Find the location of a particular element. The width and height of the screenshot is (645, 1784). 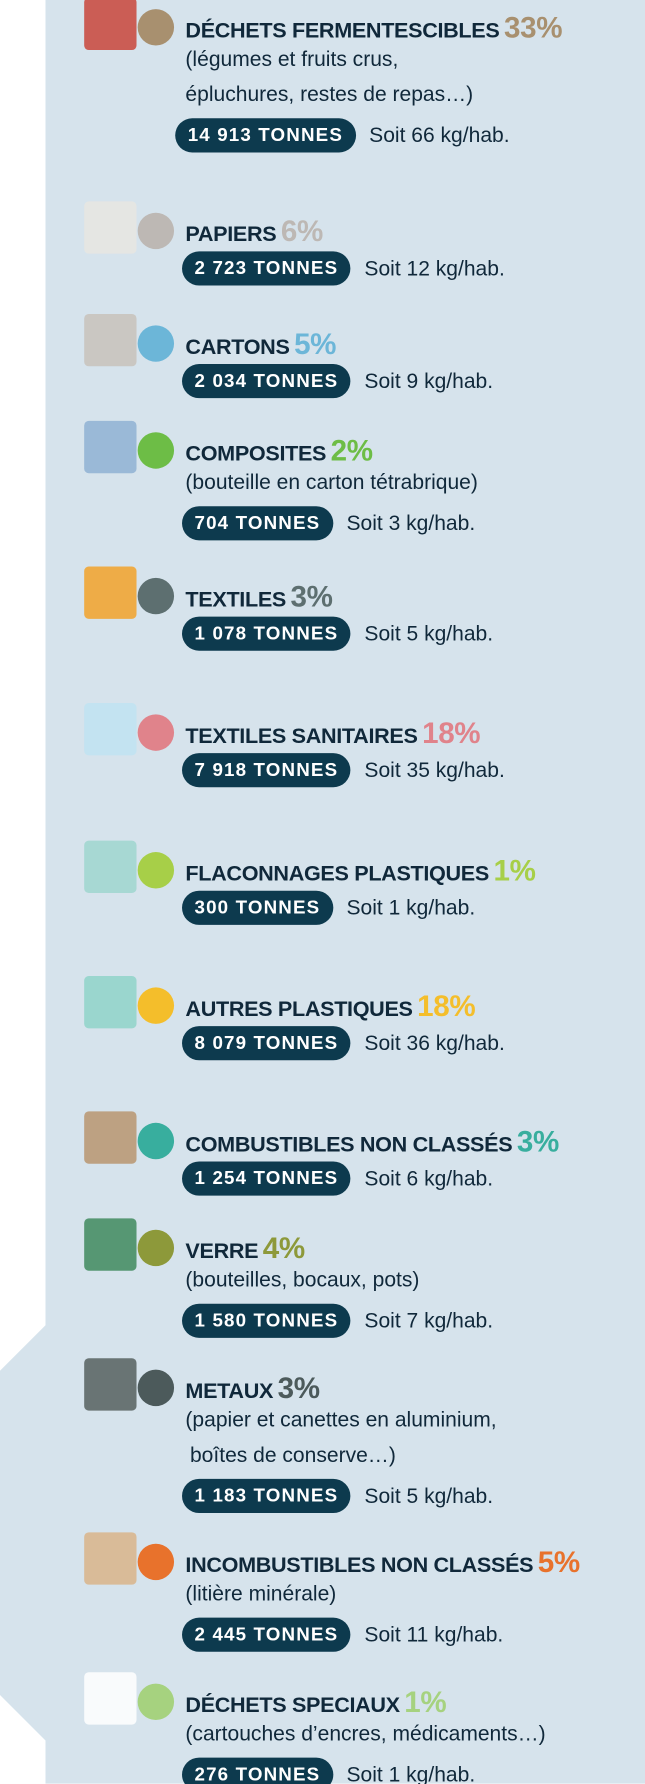

category-title: DÉCHETS FERMENTESCIBLES 33% is located at coordinates (373, 29).